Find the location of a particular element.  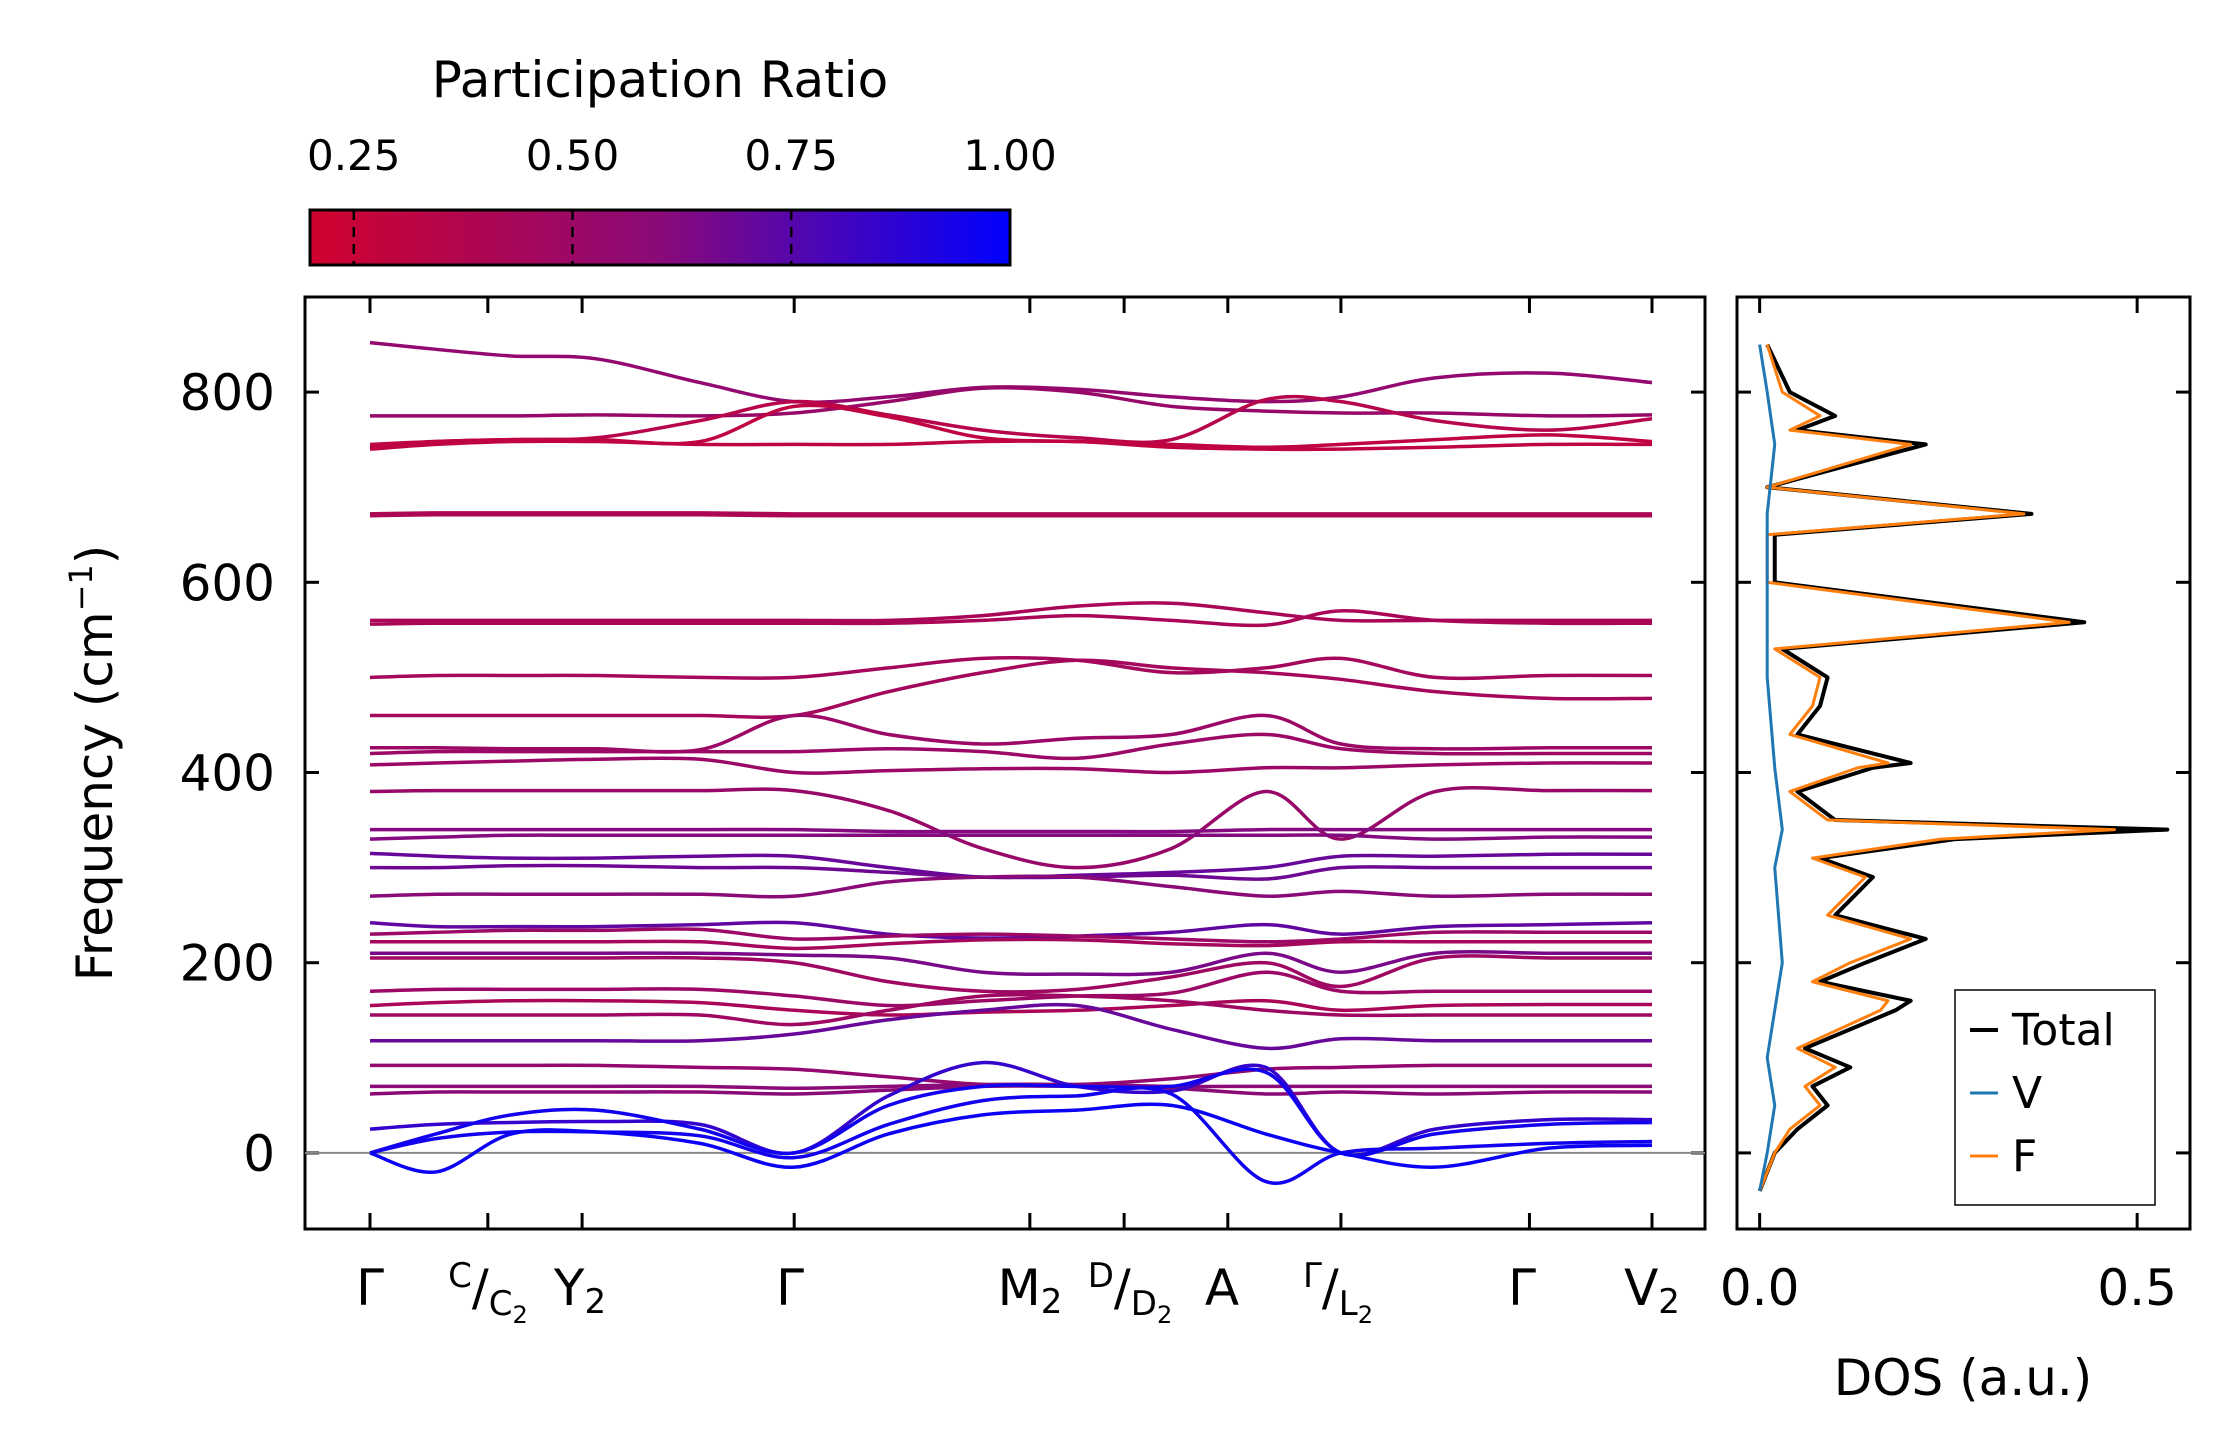

dos-ticks: 0.0 0.5 is located at coordinates (1955, 807).